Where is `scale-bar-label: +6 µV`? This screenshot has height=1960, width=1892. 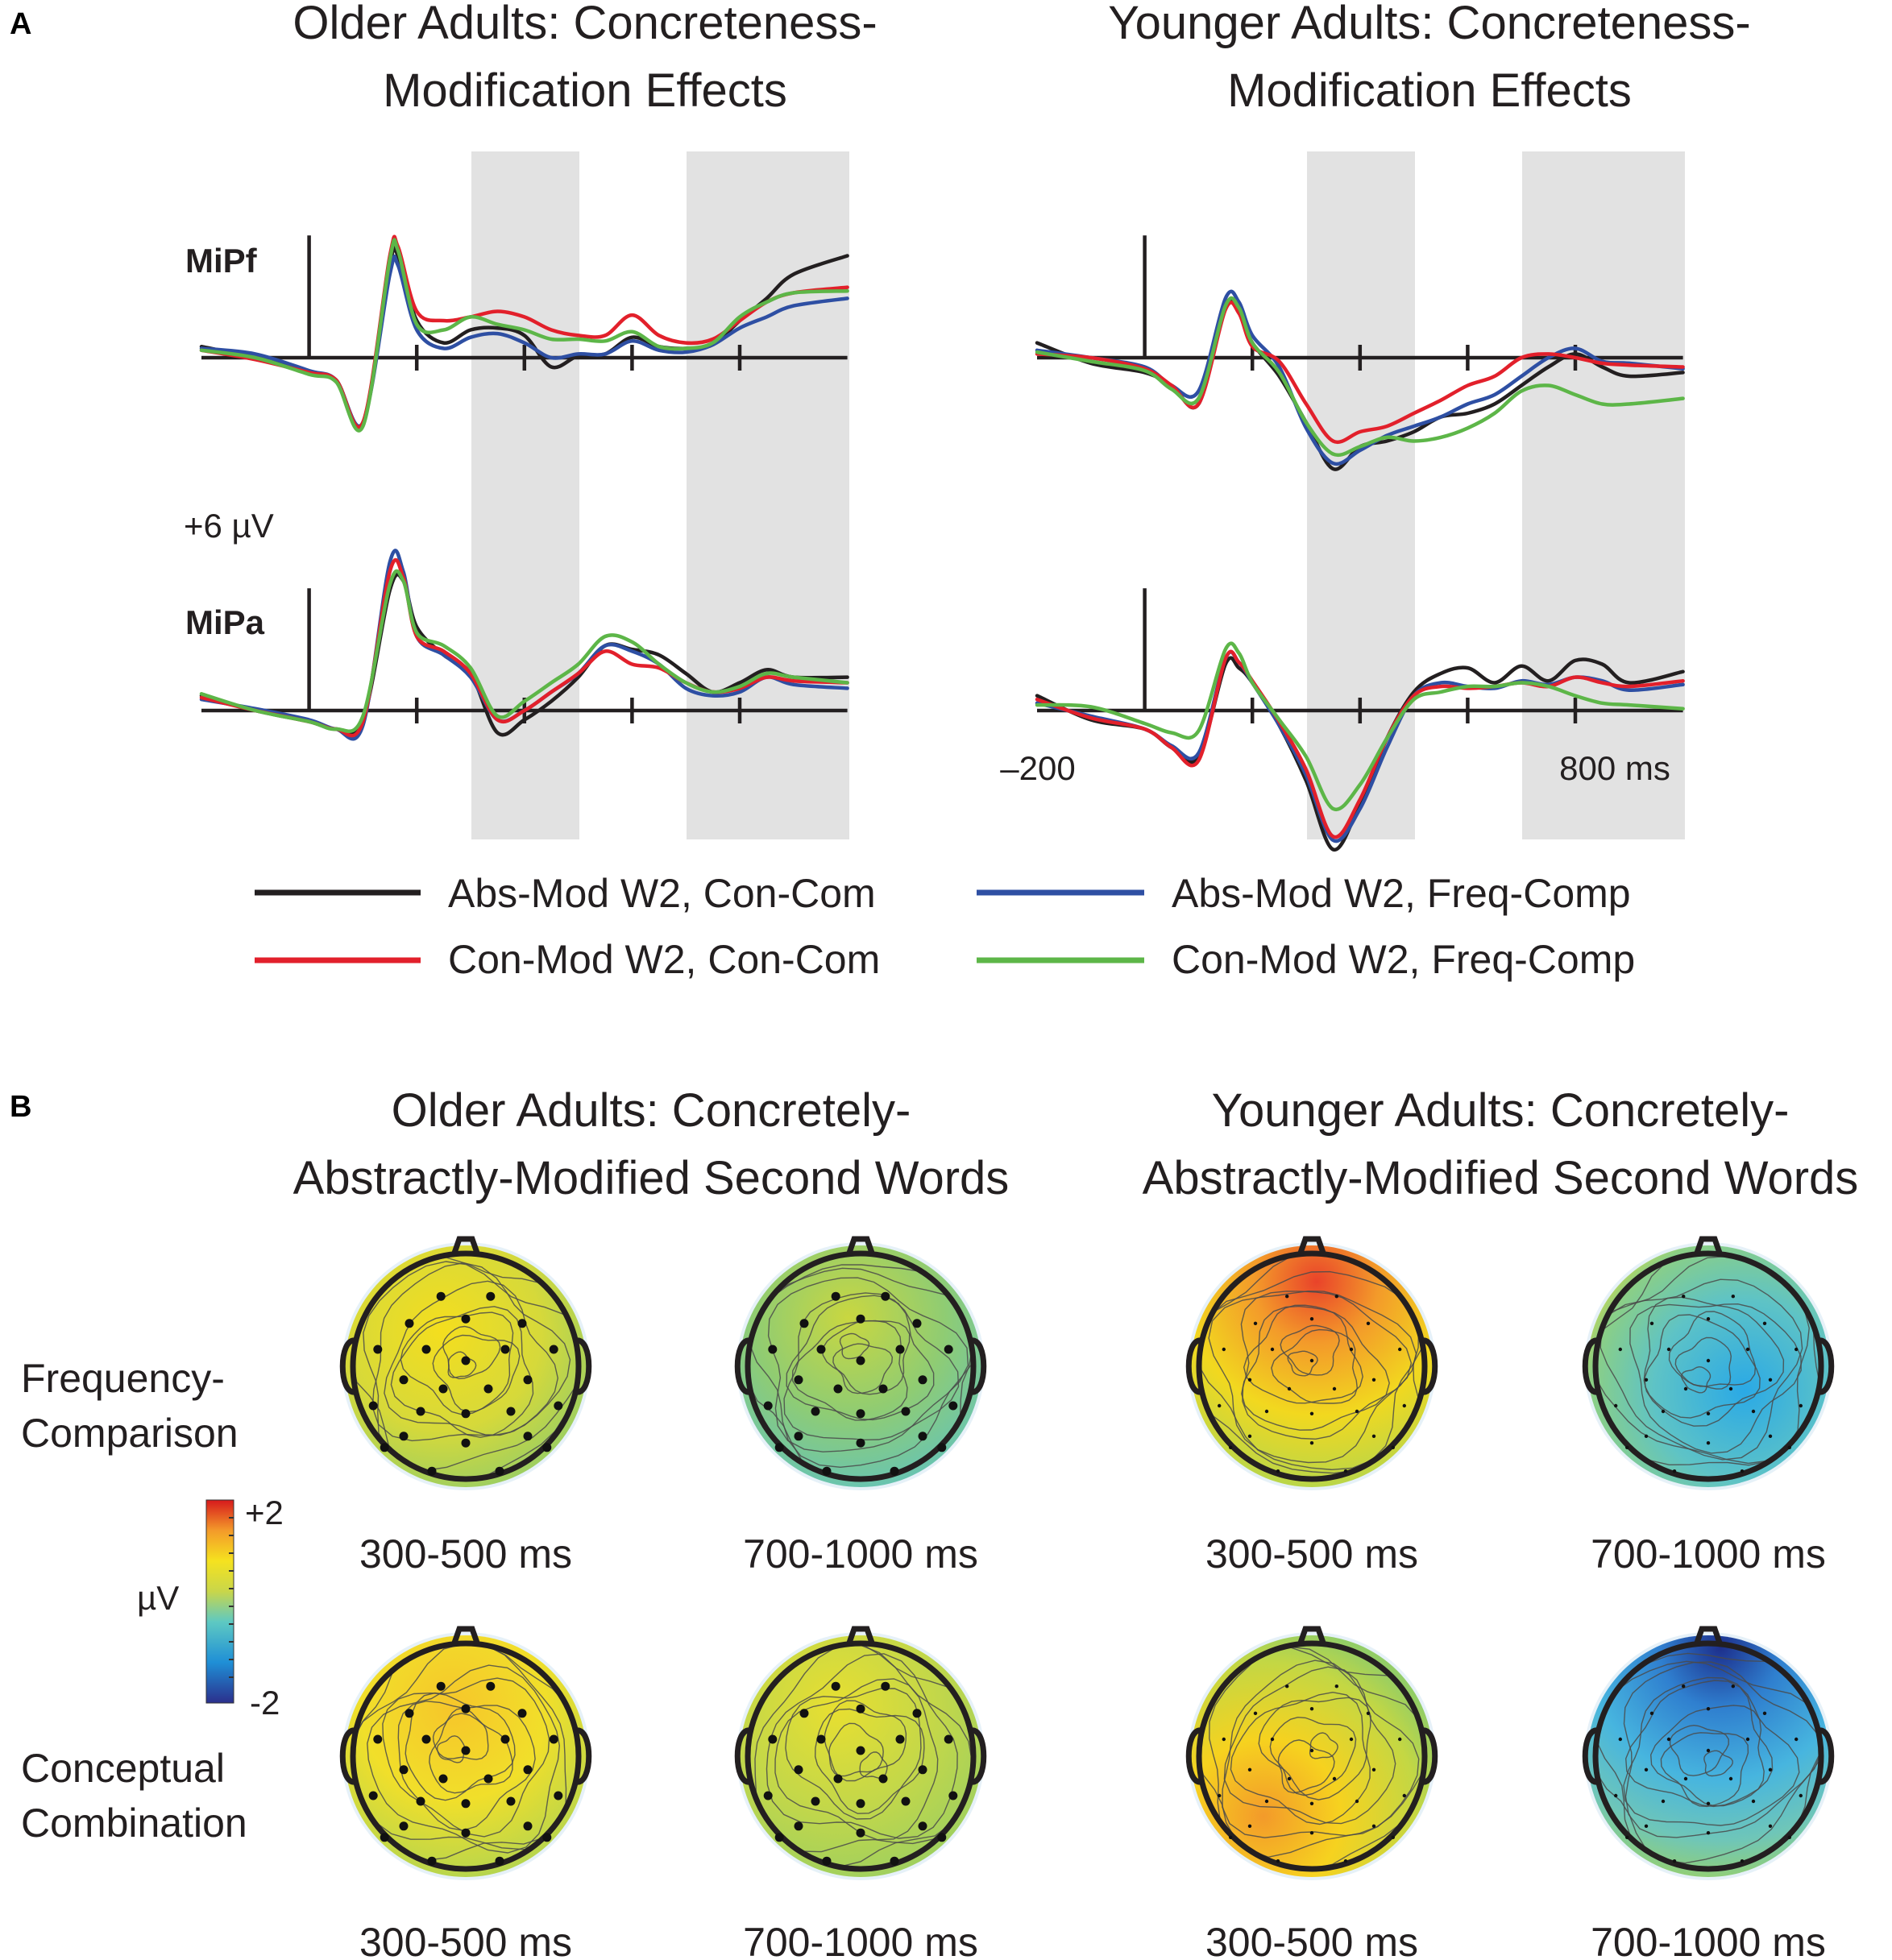 scale-bar-label: +6 µV is located at coordinates (229, 526).